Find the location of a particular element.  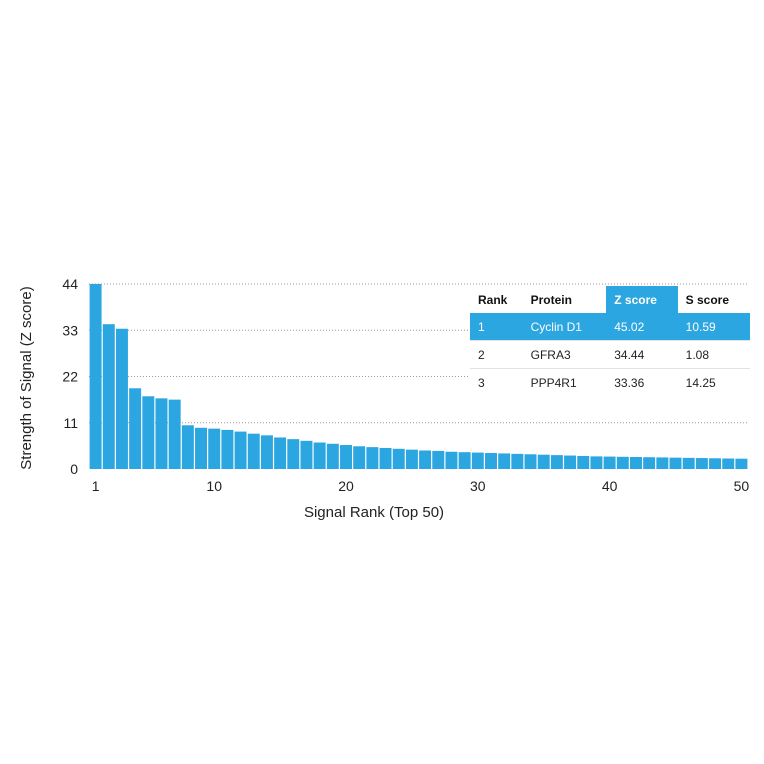

table-header-row: Rank Protein Z score S score is located at coordinates (610, 299).